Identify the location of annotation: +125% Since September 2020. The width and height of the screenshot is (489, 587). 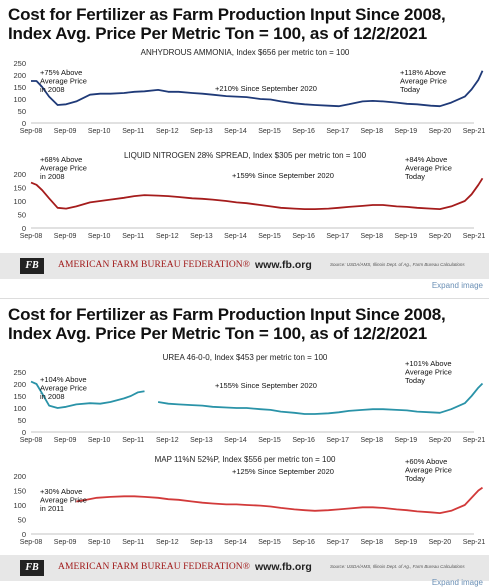
(283, 471).